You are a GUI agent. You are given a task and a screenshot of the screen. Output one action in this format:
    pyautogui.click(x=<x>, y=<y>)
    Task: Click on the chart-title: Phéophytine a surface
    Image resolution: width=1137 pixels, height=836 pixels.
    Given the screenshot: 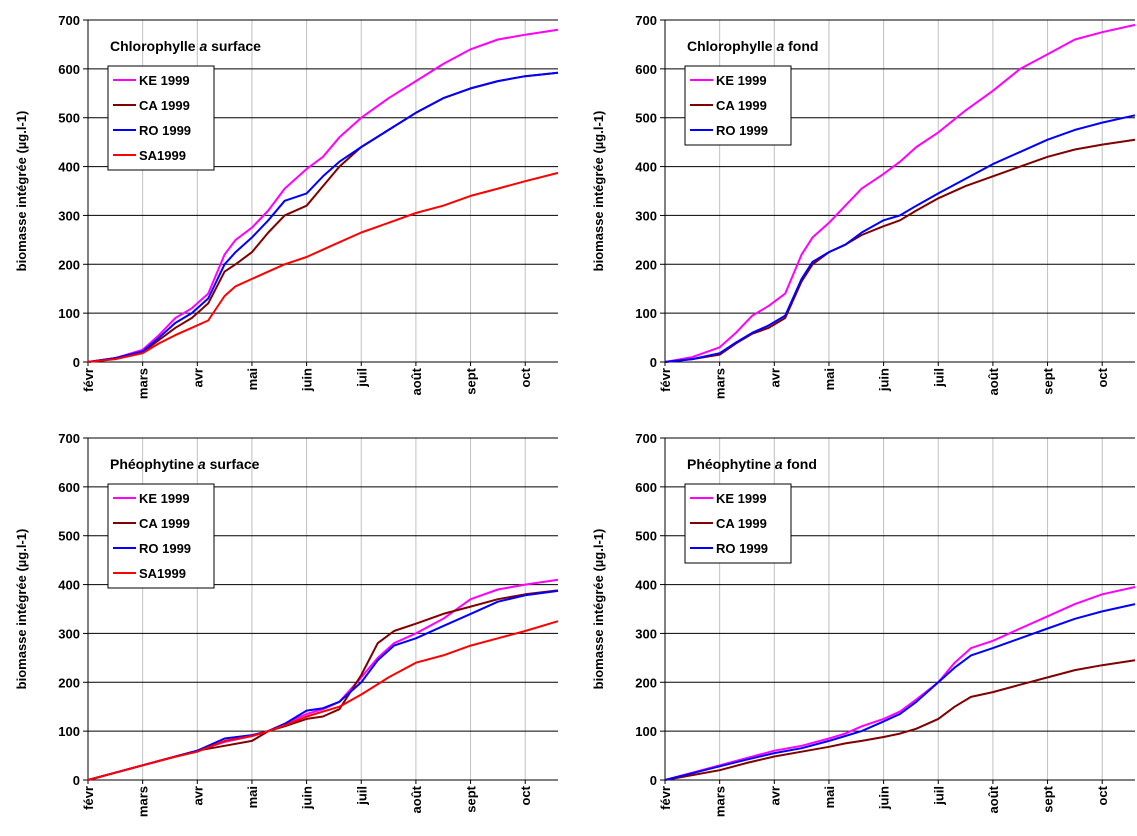 What is the action you would take?
    pyautogui.click(x=185, y=464)
    